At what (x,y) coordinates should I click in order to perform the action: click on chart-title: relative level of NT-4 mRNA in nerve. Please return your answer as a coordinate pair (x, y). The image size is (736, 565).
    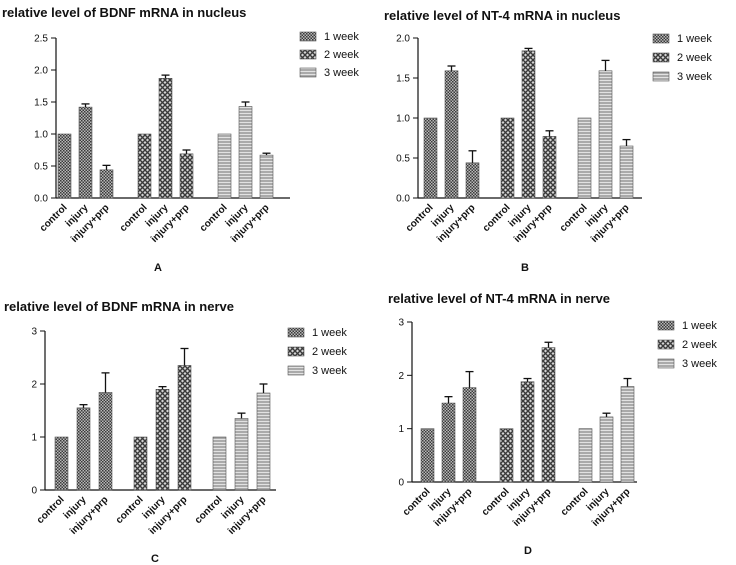
    Looking at the image, I should click on (499, 298).